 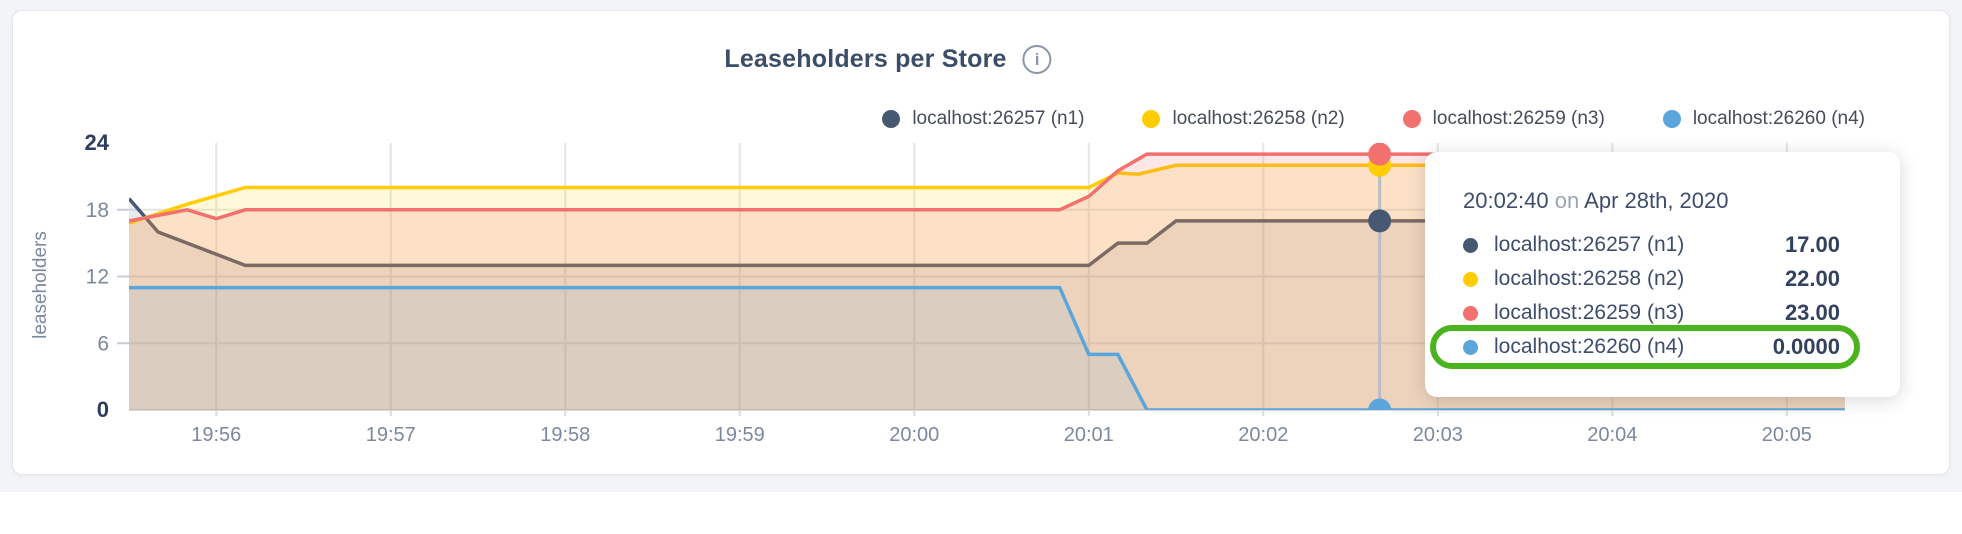 I want to click on legend-label: localhost:26260 (n4), so click(x=1778, y=118).